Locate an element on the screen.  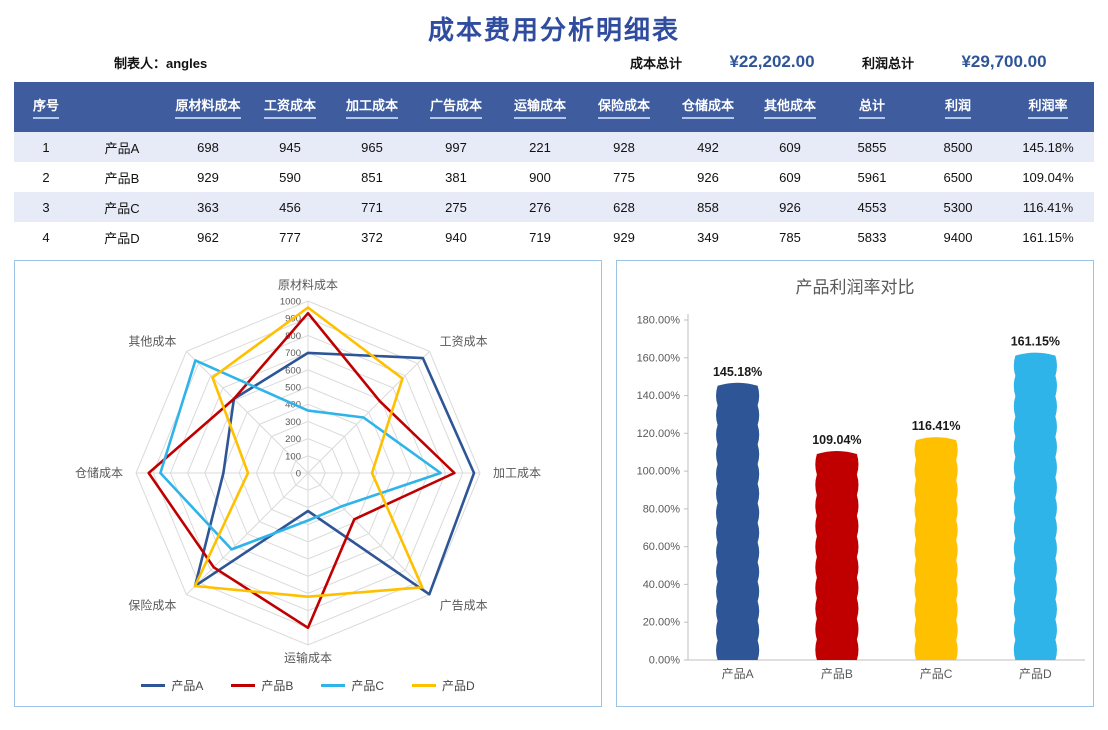
bar-产品A is located at coordinates (738, 521).